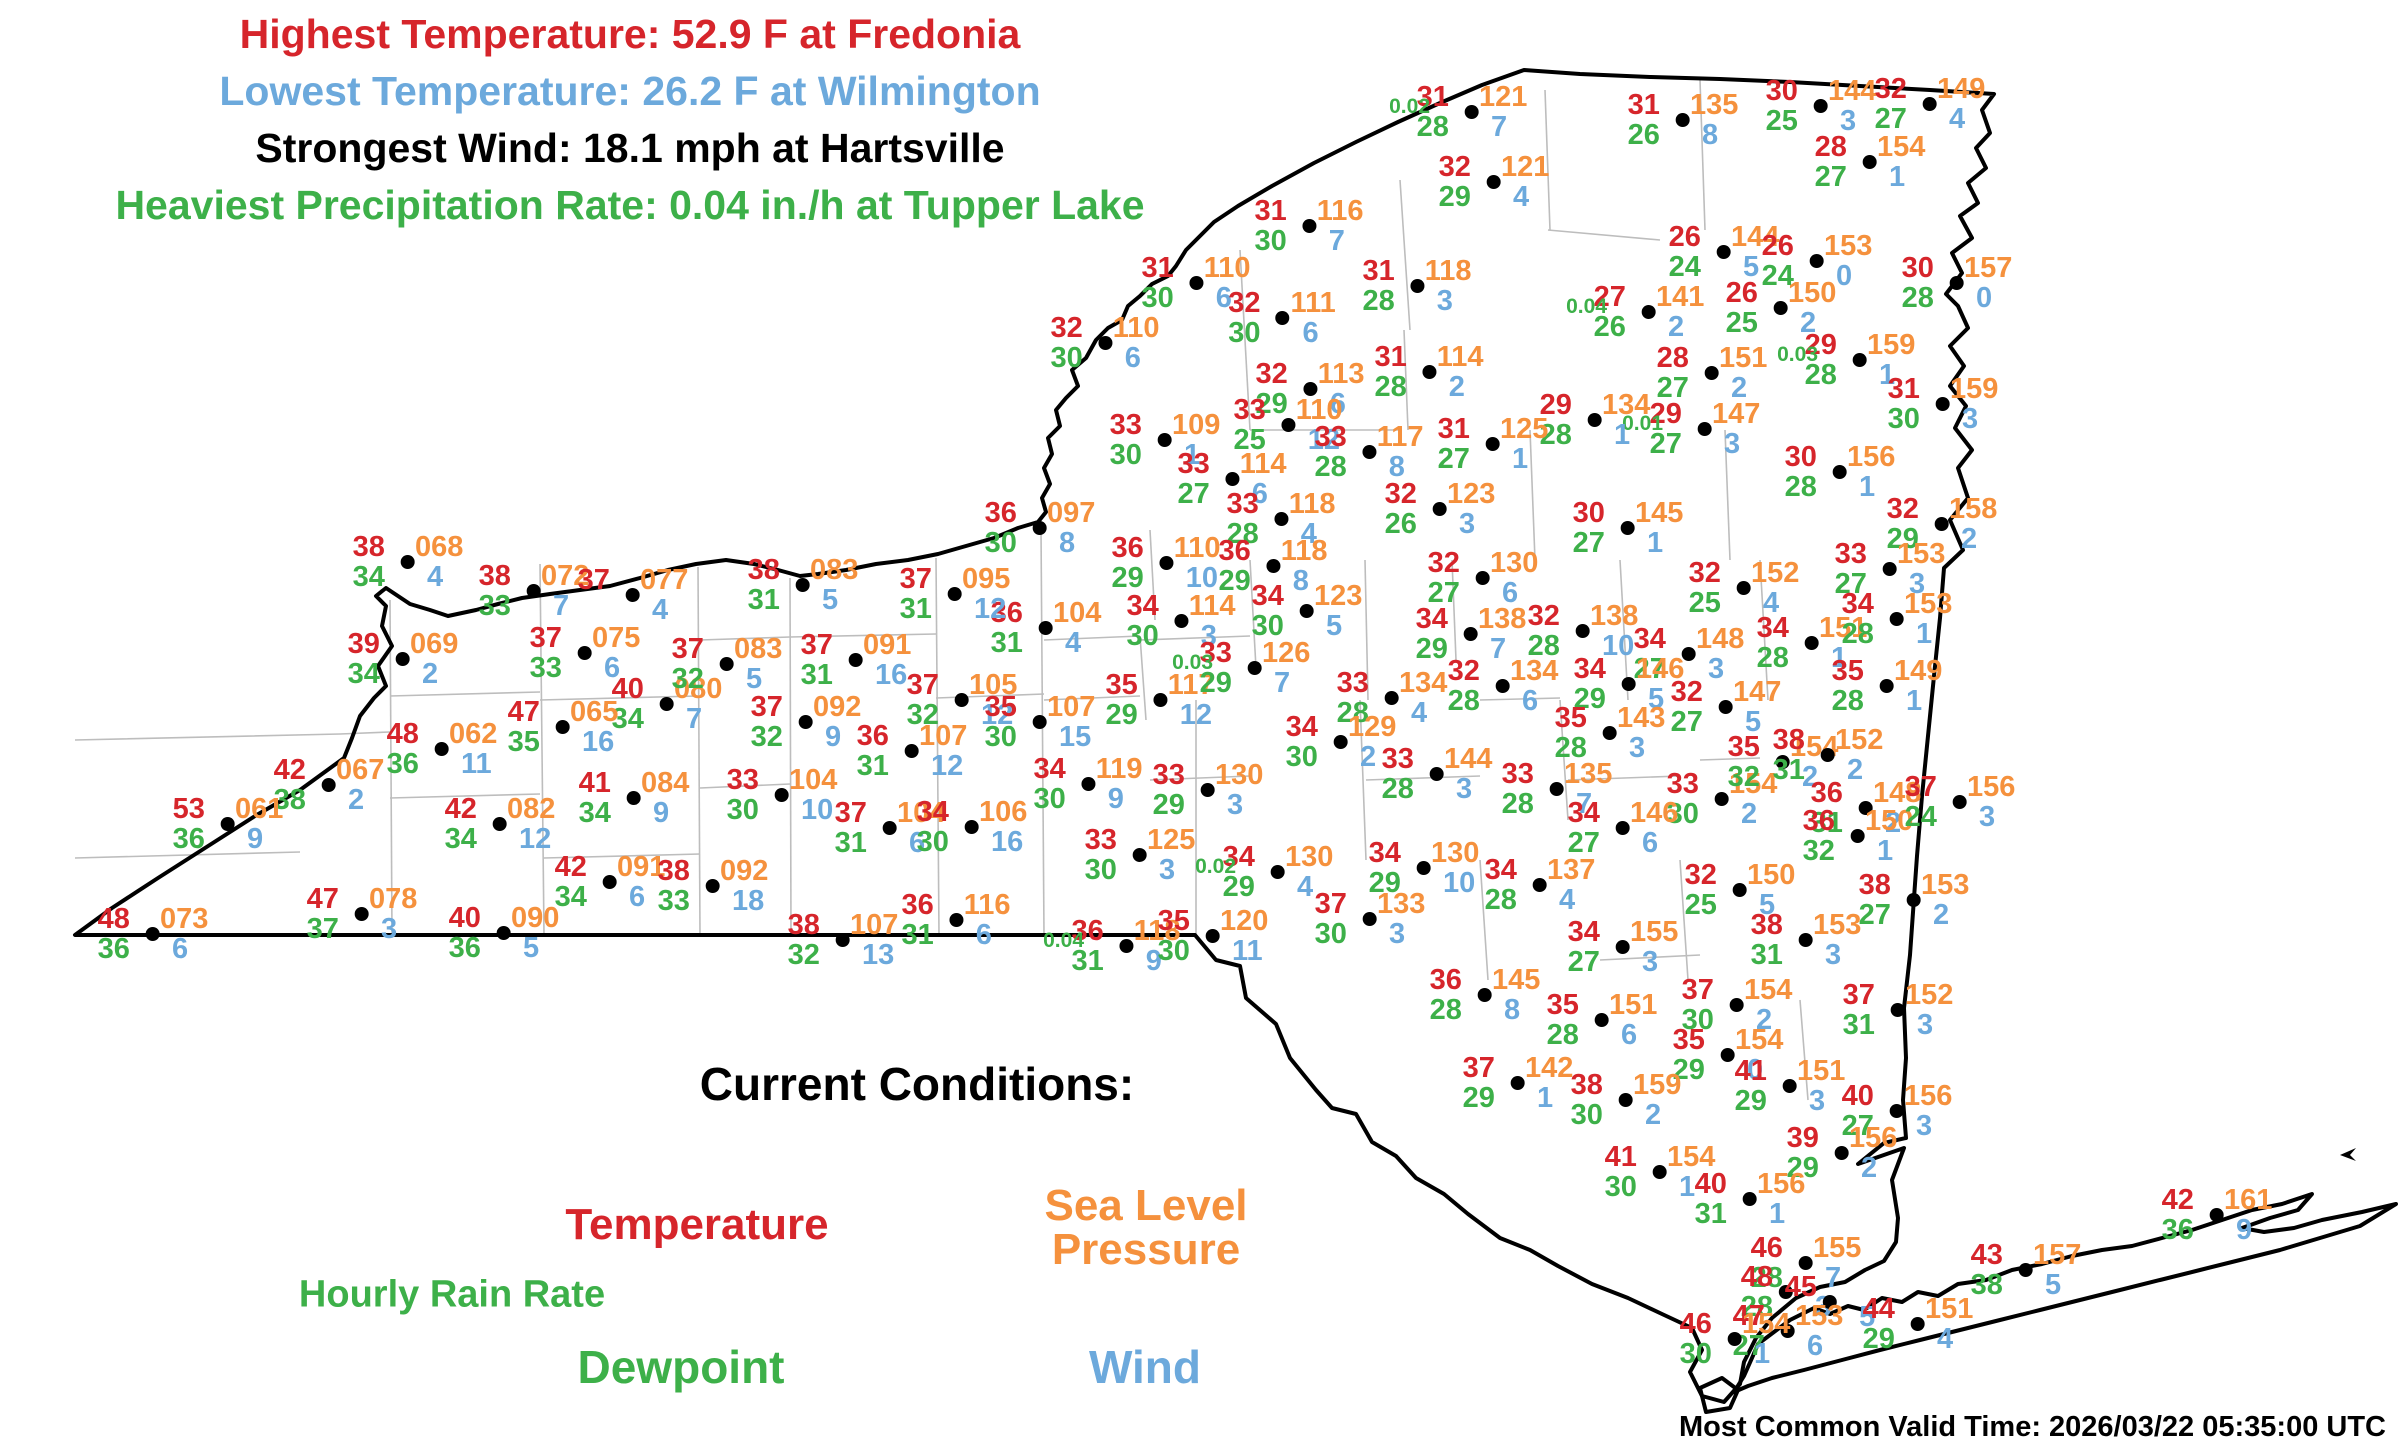 The width and height of the screenshot is (2400, 1450). I want to click on station-dewpoint: 32, so click(1818, 851).